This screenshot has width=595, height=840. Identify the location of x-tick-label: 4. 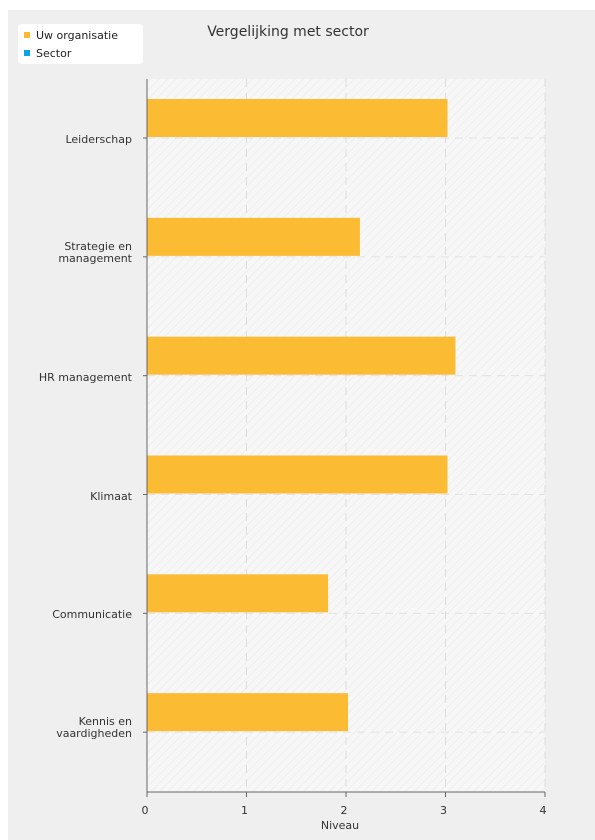
(543, 810).